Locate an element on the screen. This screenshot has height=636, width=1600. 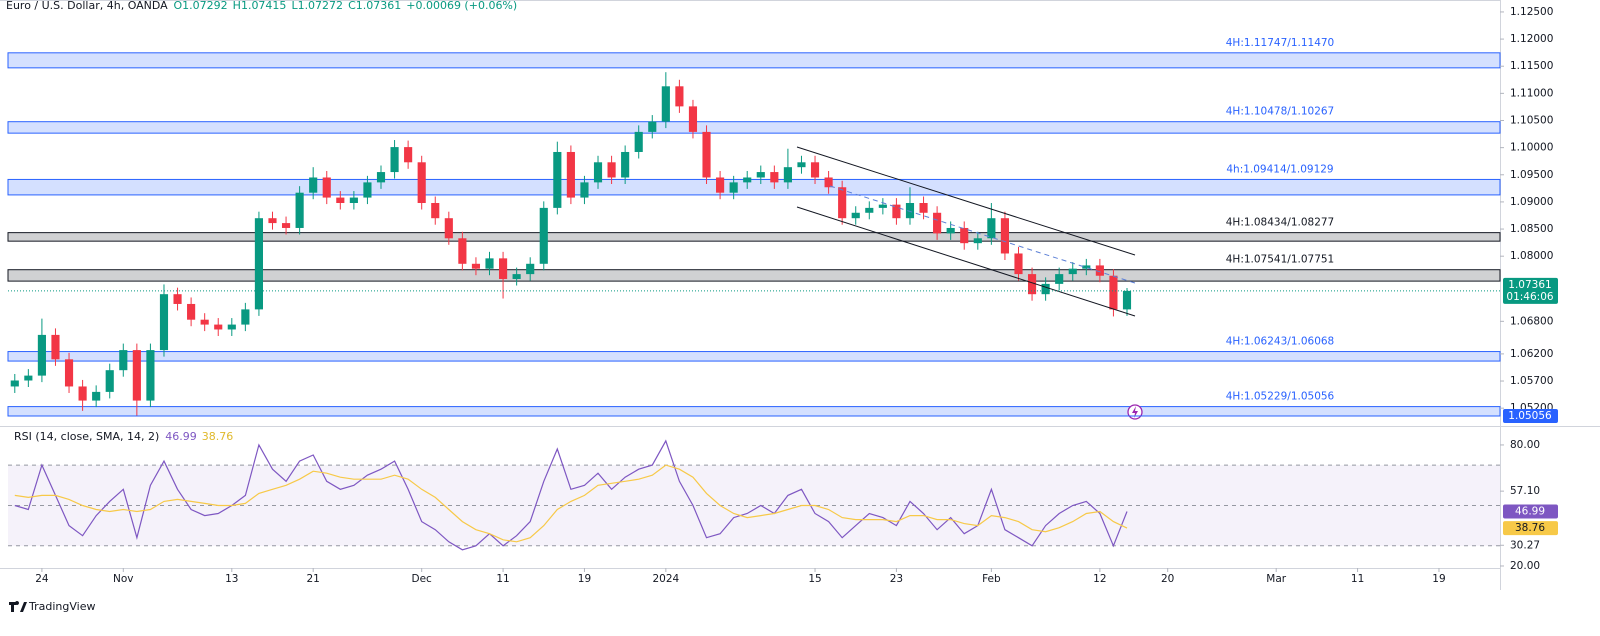
zone-label: 4H:1.11747/1.11470 is located at coordinates (1280, 43).